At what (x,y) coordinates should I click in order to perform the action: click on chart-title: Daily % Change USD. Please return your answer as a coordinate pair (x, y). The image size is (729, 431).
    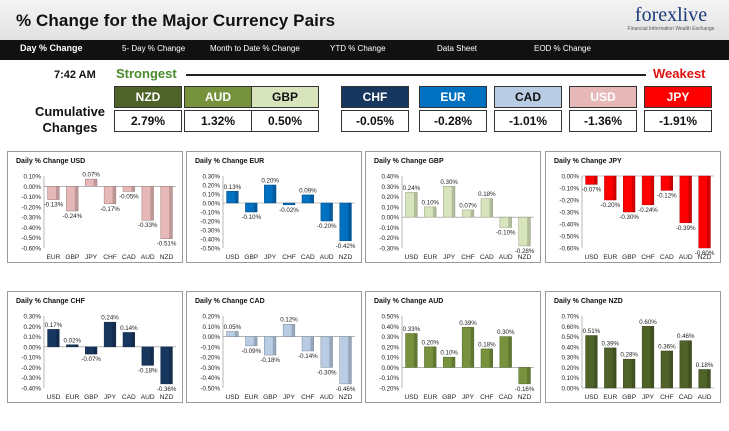
    Looking at the image, I should click on (51, 161).